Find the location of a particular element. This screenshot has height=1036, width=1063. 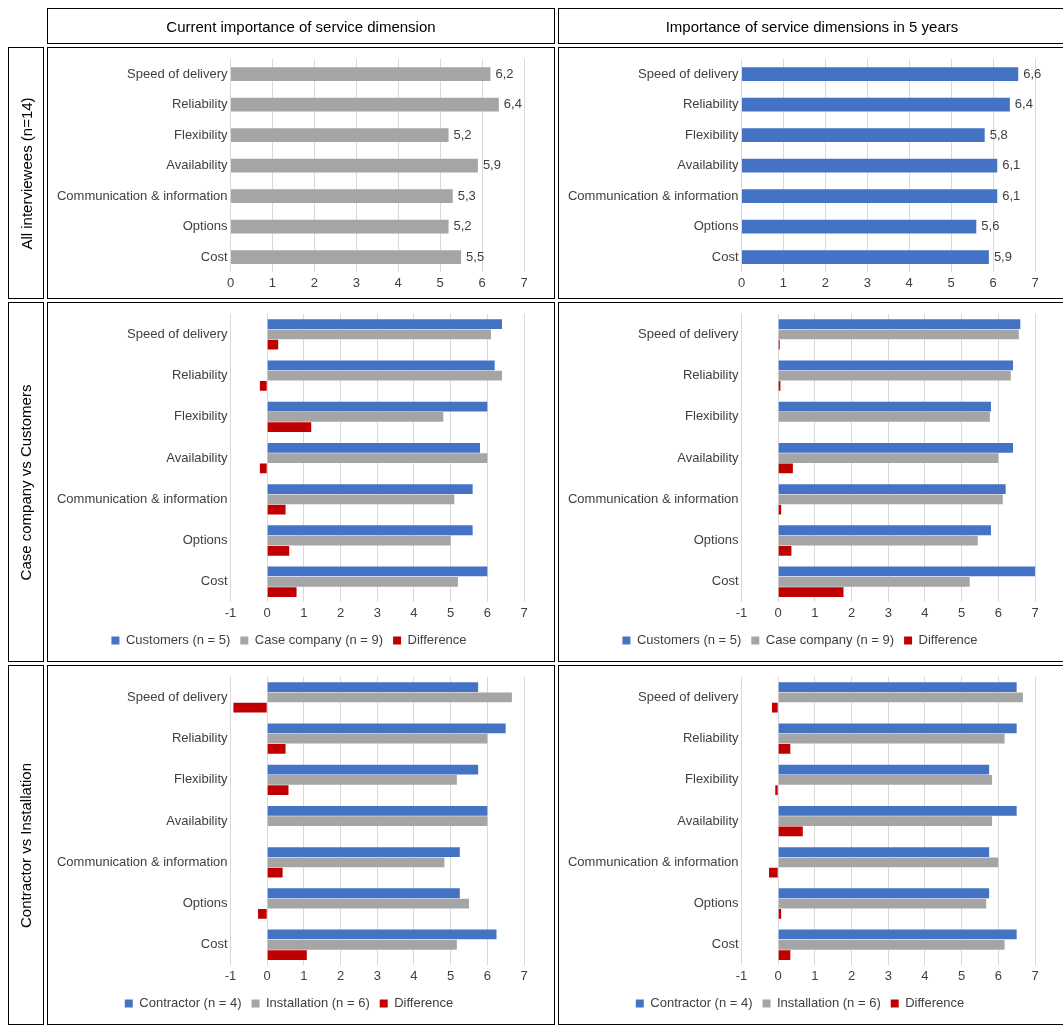

data-label: 5,2 is located at coordinates (462, 226).